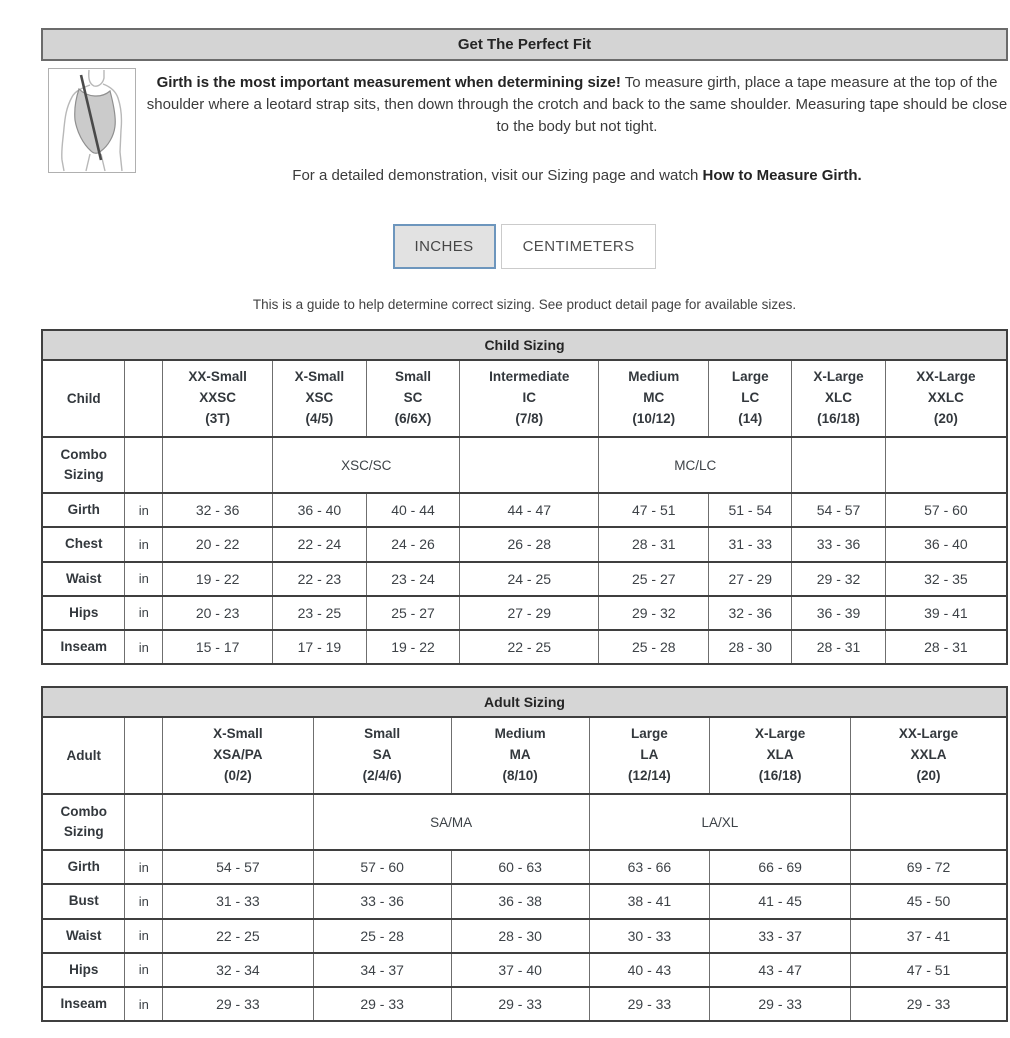 This screenshot has height=1038, width=1010. Describe the element at coordinates (750, 544) in the screenshot. I see `measurement-value: 31 - 33` at that location.